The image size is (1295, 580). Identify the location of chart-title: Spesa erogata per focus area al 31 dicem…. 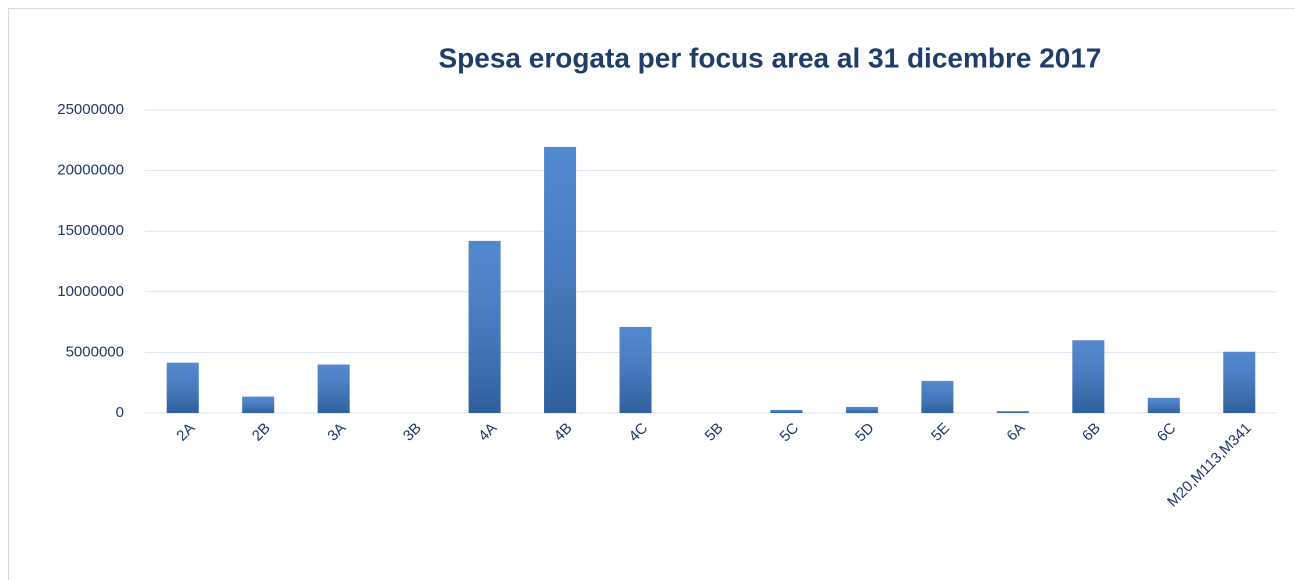
(769, 57).